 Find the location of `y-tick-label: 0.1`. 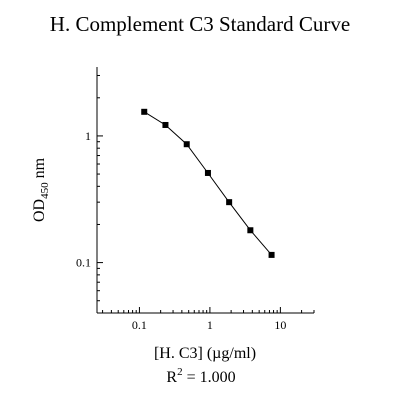

y-tick-label: 0.1 is located at coordinates (83, 263).